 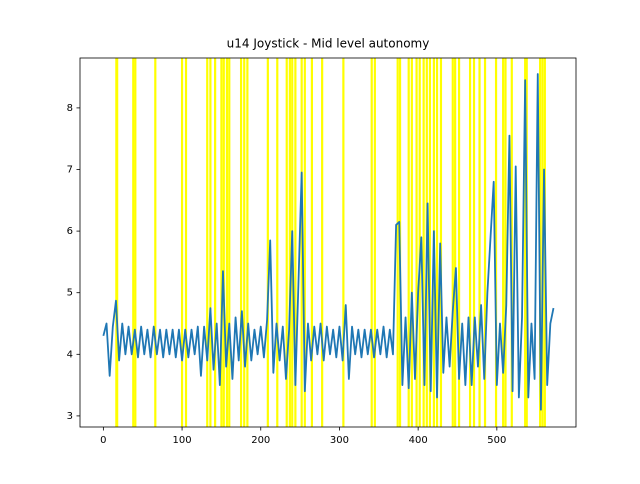 I want to click on x-tick-label: 500, so click(x=496, y=440).